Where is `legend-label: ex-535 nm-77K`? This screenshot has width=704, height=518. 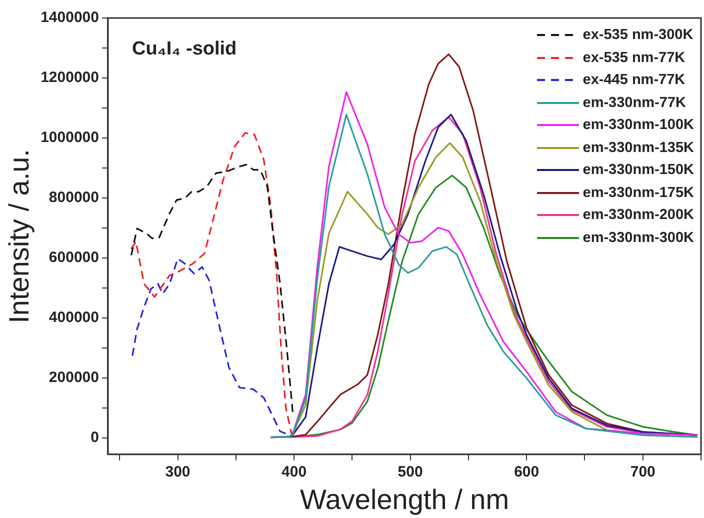
legend-label: ex-535 nm-77K is located at coordinates (634, 58).